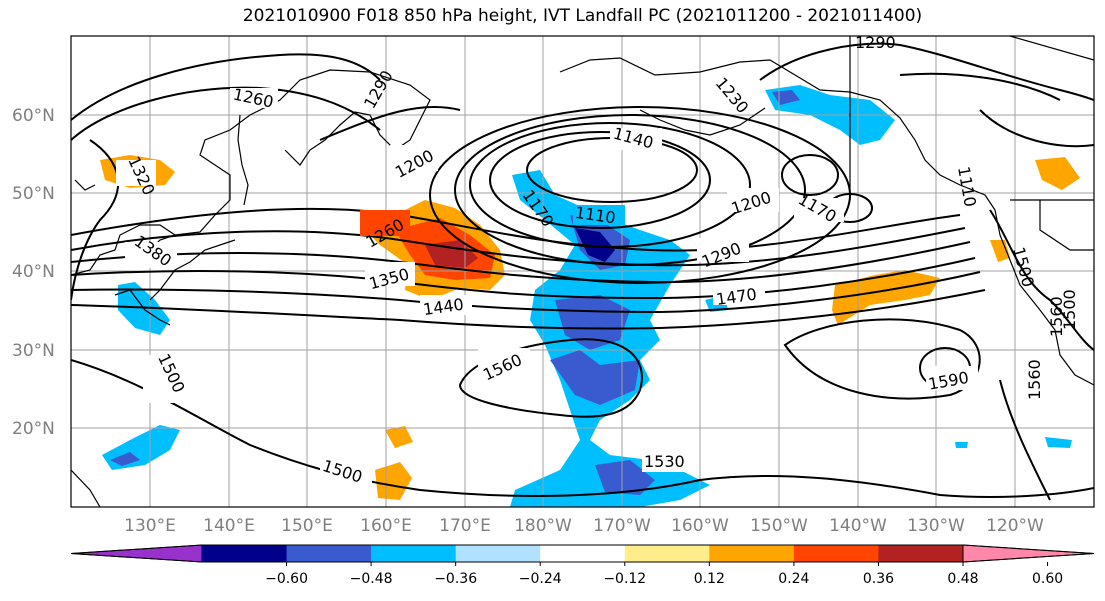 The width and height of the screenshot is (1105, 601). I want to click on contour-label: 1530, so click(664, 461).